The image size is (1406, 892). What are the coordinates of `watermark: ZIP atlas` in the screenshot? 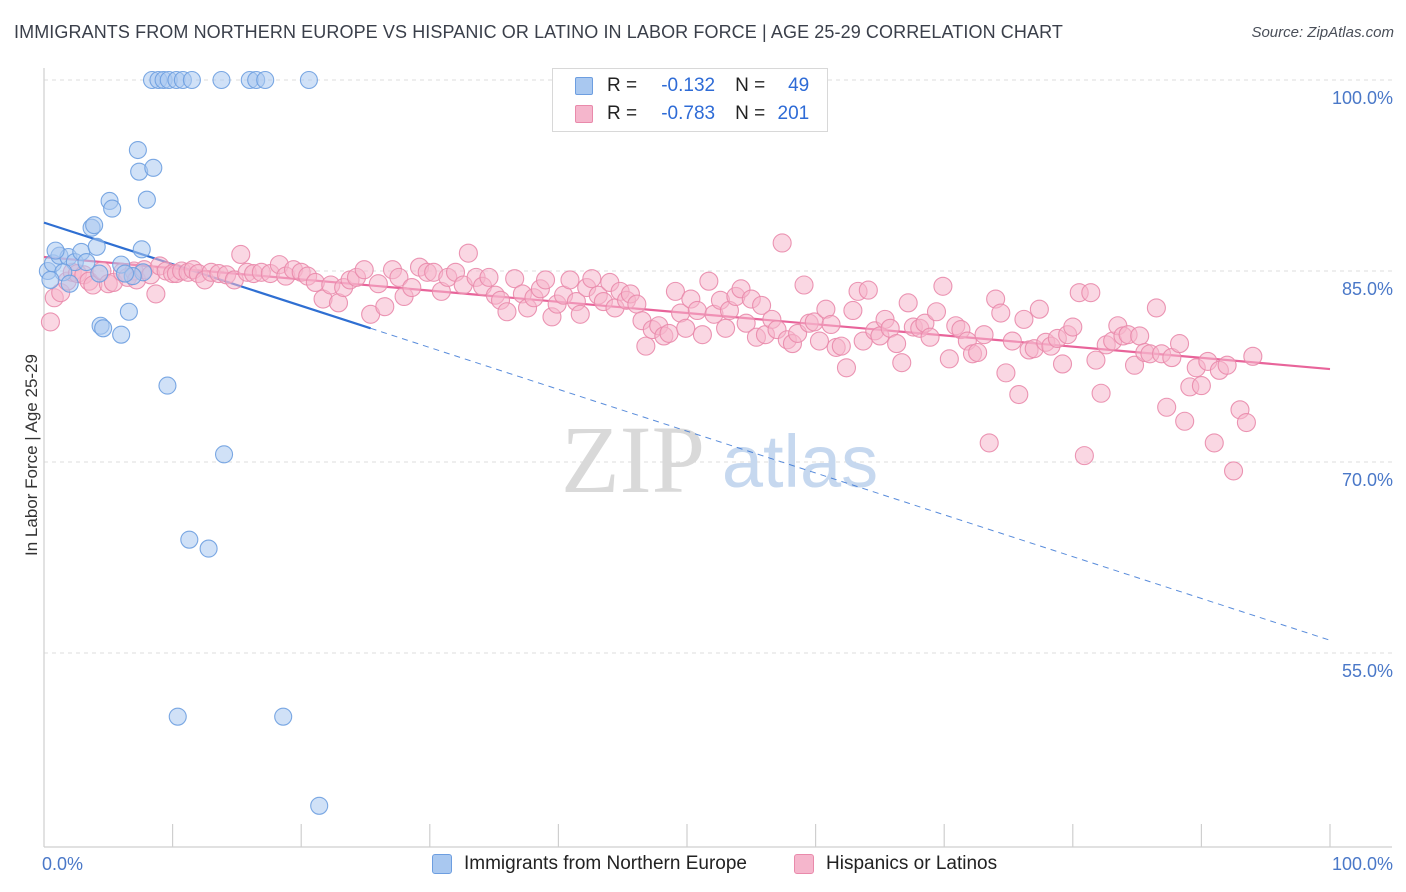 It's located at (719, 459).